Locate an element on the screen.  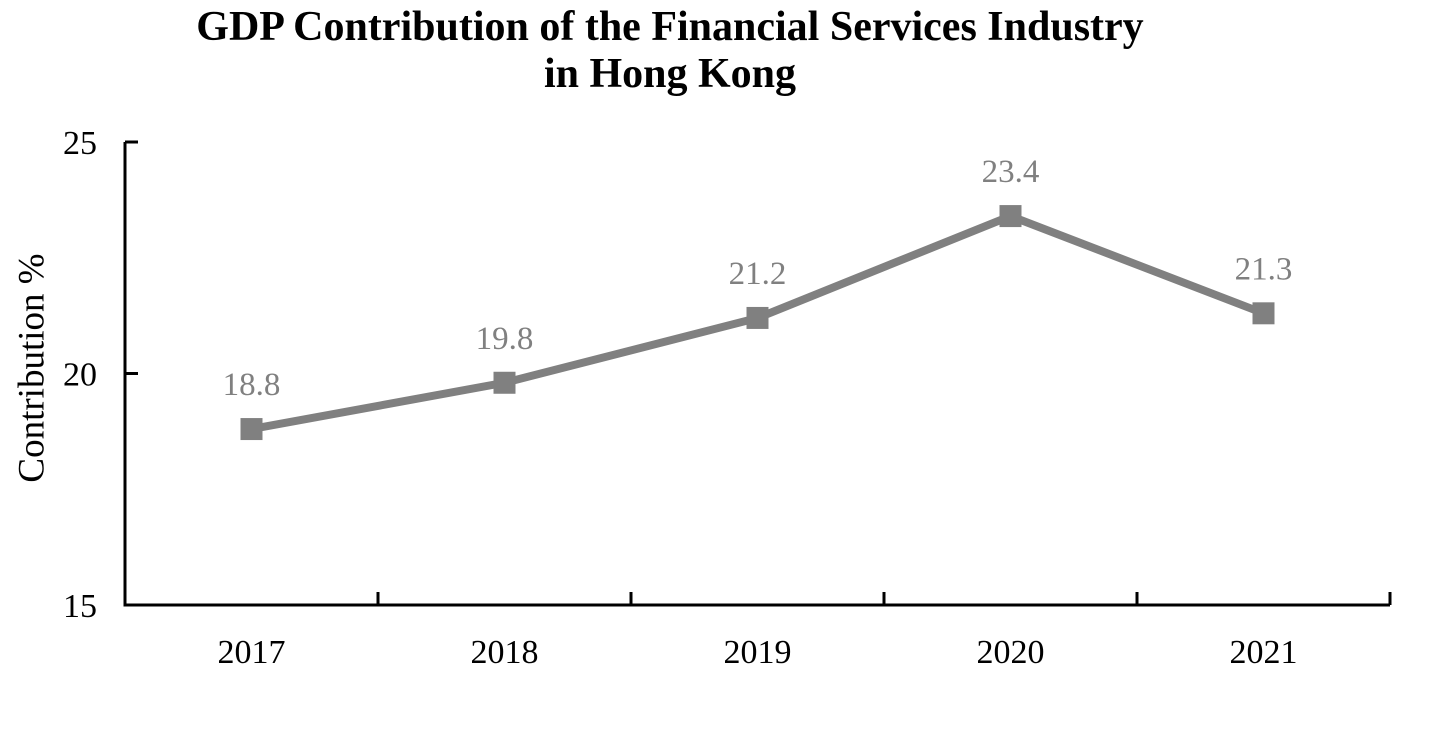
chart-title-line2: in Hong Kong is located at coordinates (670, 74).